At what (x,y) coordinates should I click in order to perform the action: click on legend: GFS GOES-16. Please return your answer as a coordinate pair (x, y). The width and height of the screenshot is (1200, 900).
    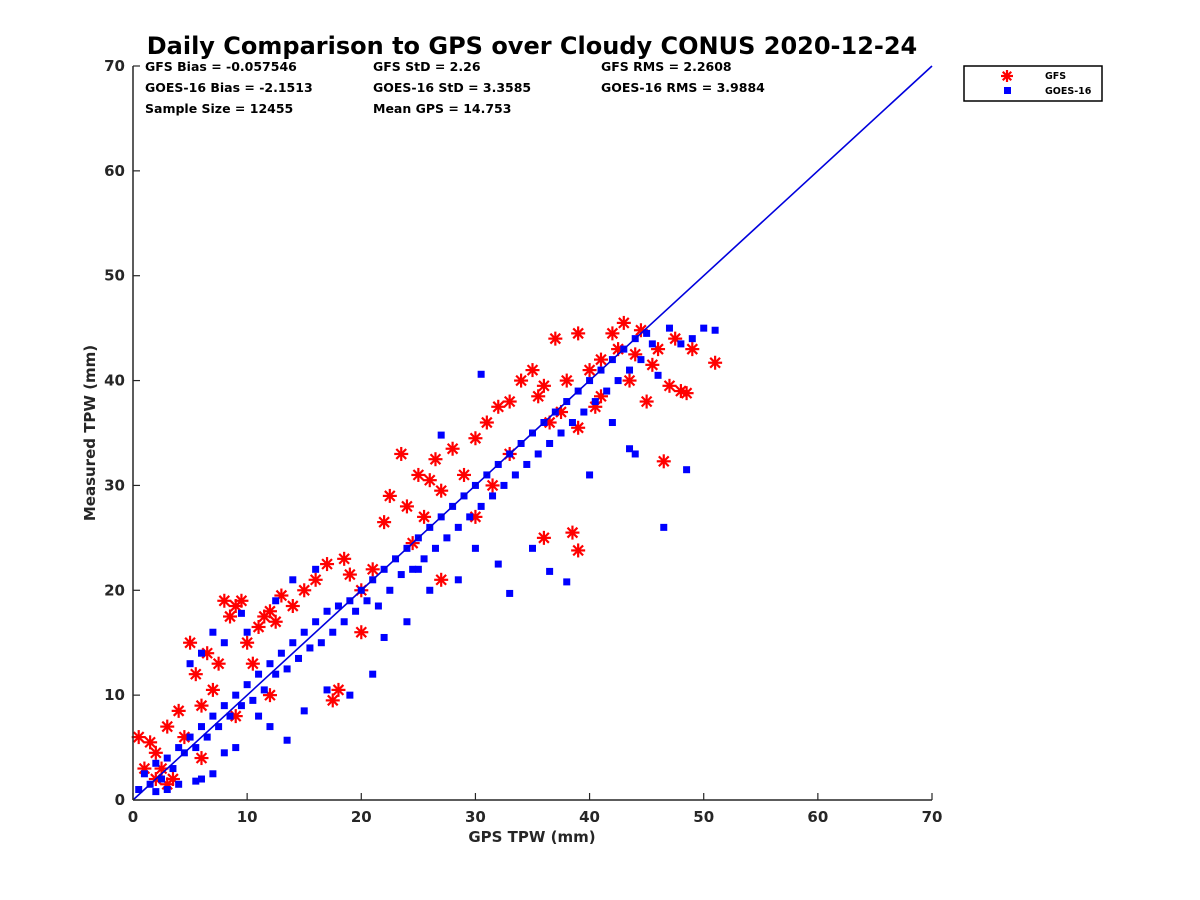
    Looking at the image, I should click on (1033, 83).